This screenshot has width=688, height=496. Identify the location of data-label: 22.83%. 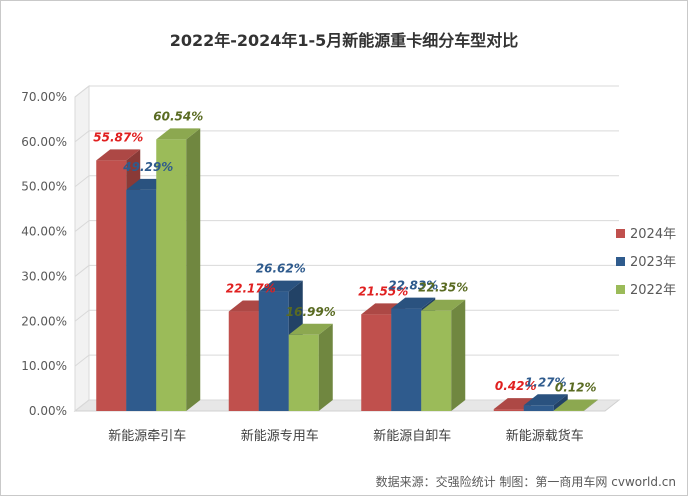
(413, 286).